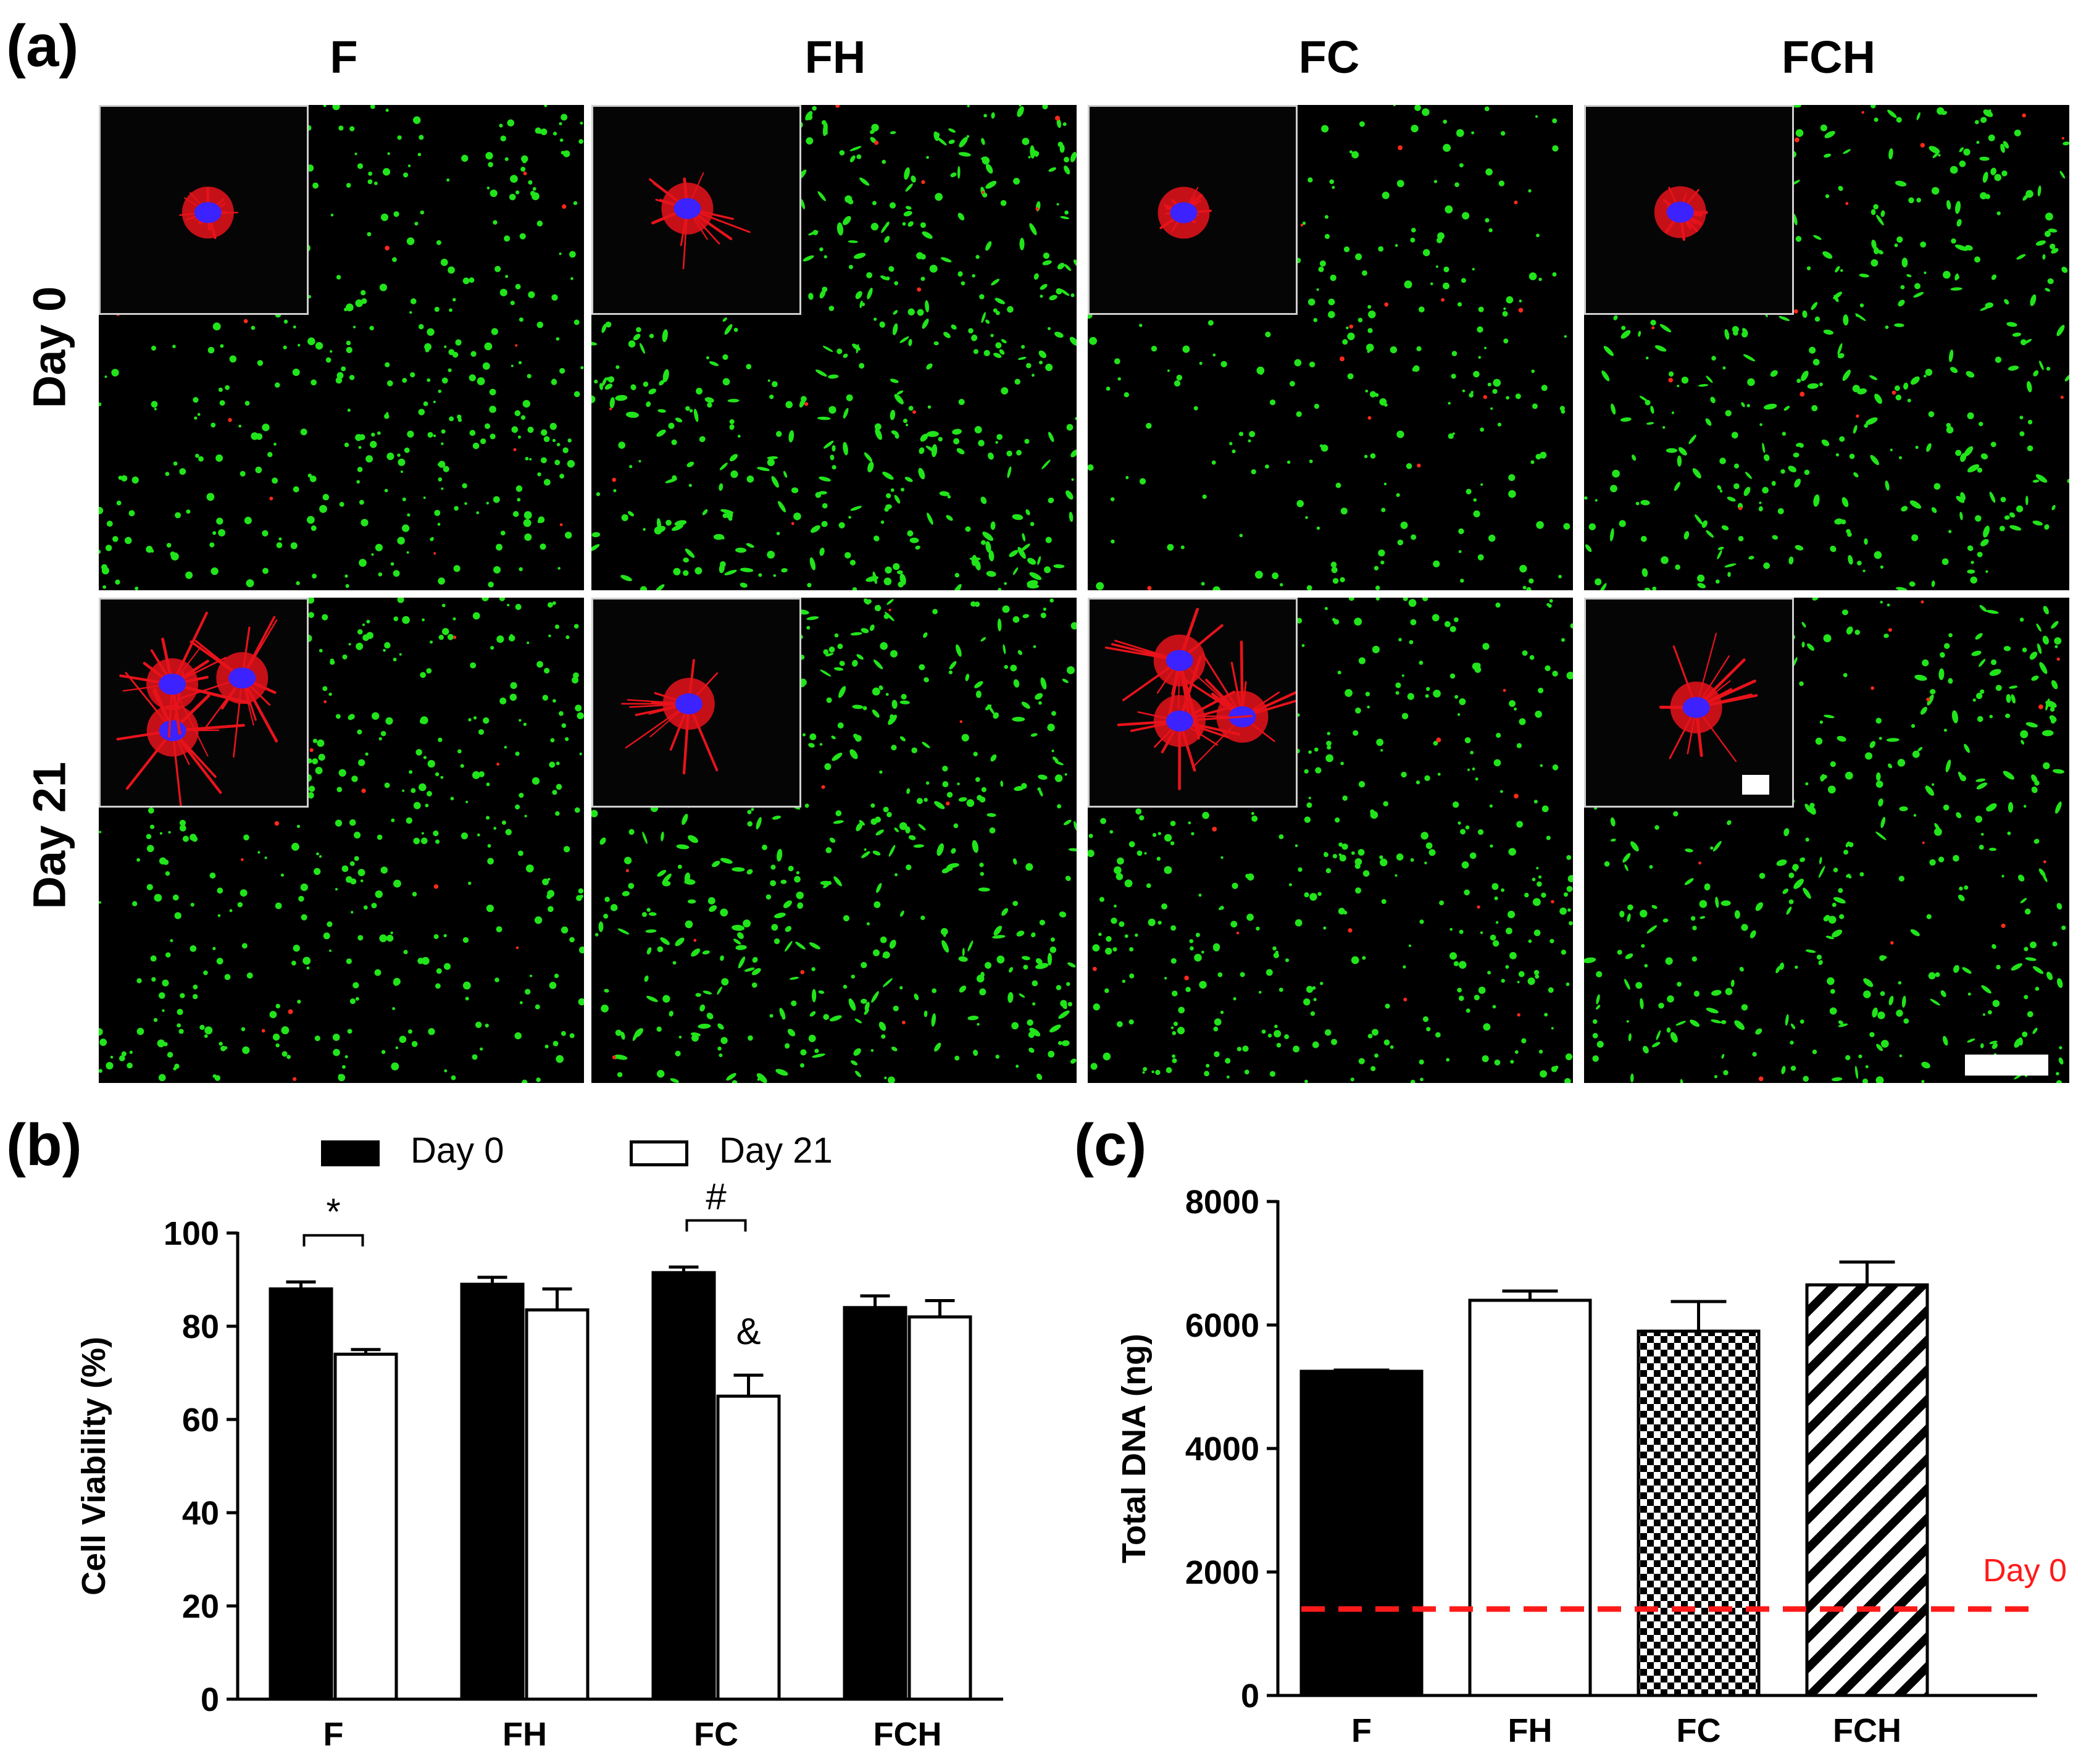 This screenshot has width=2081, height=1764. What do you see at coordinates (1184, 212) in the screenshot?
I see `inset-image-fc-day0` at bounding box center [1184, 212].